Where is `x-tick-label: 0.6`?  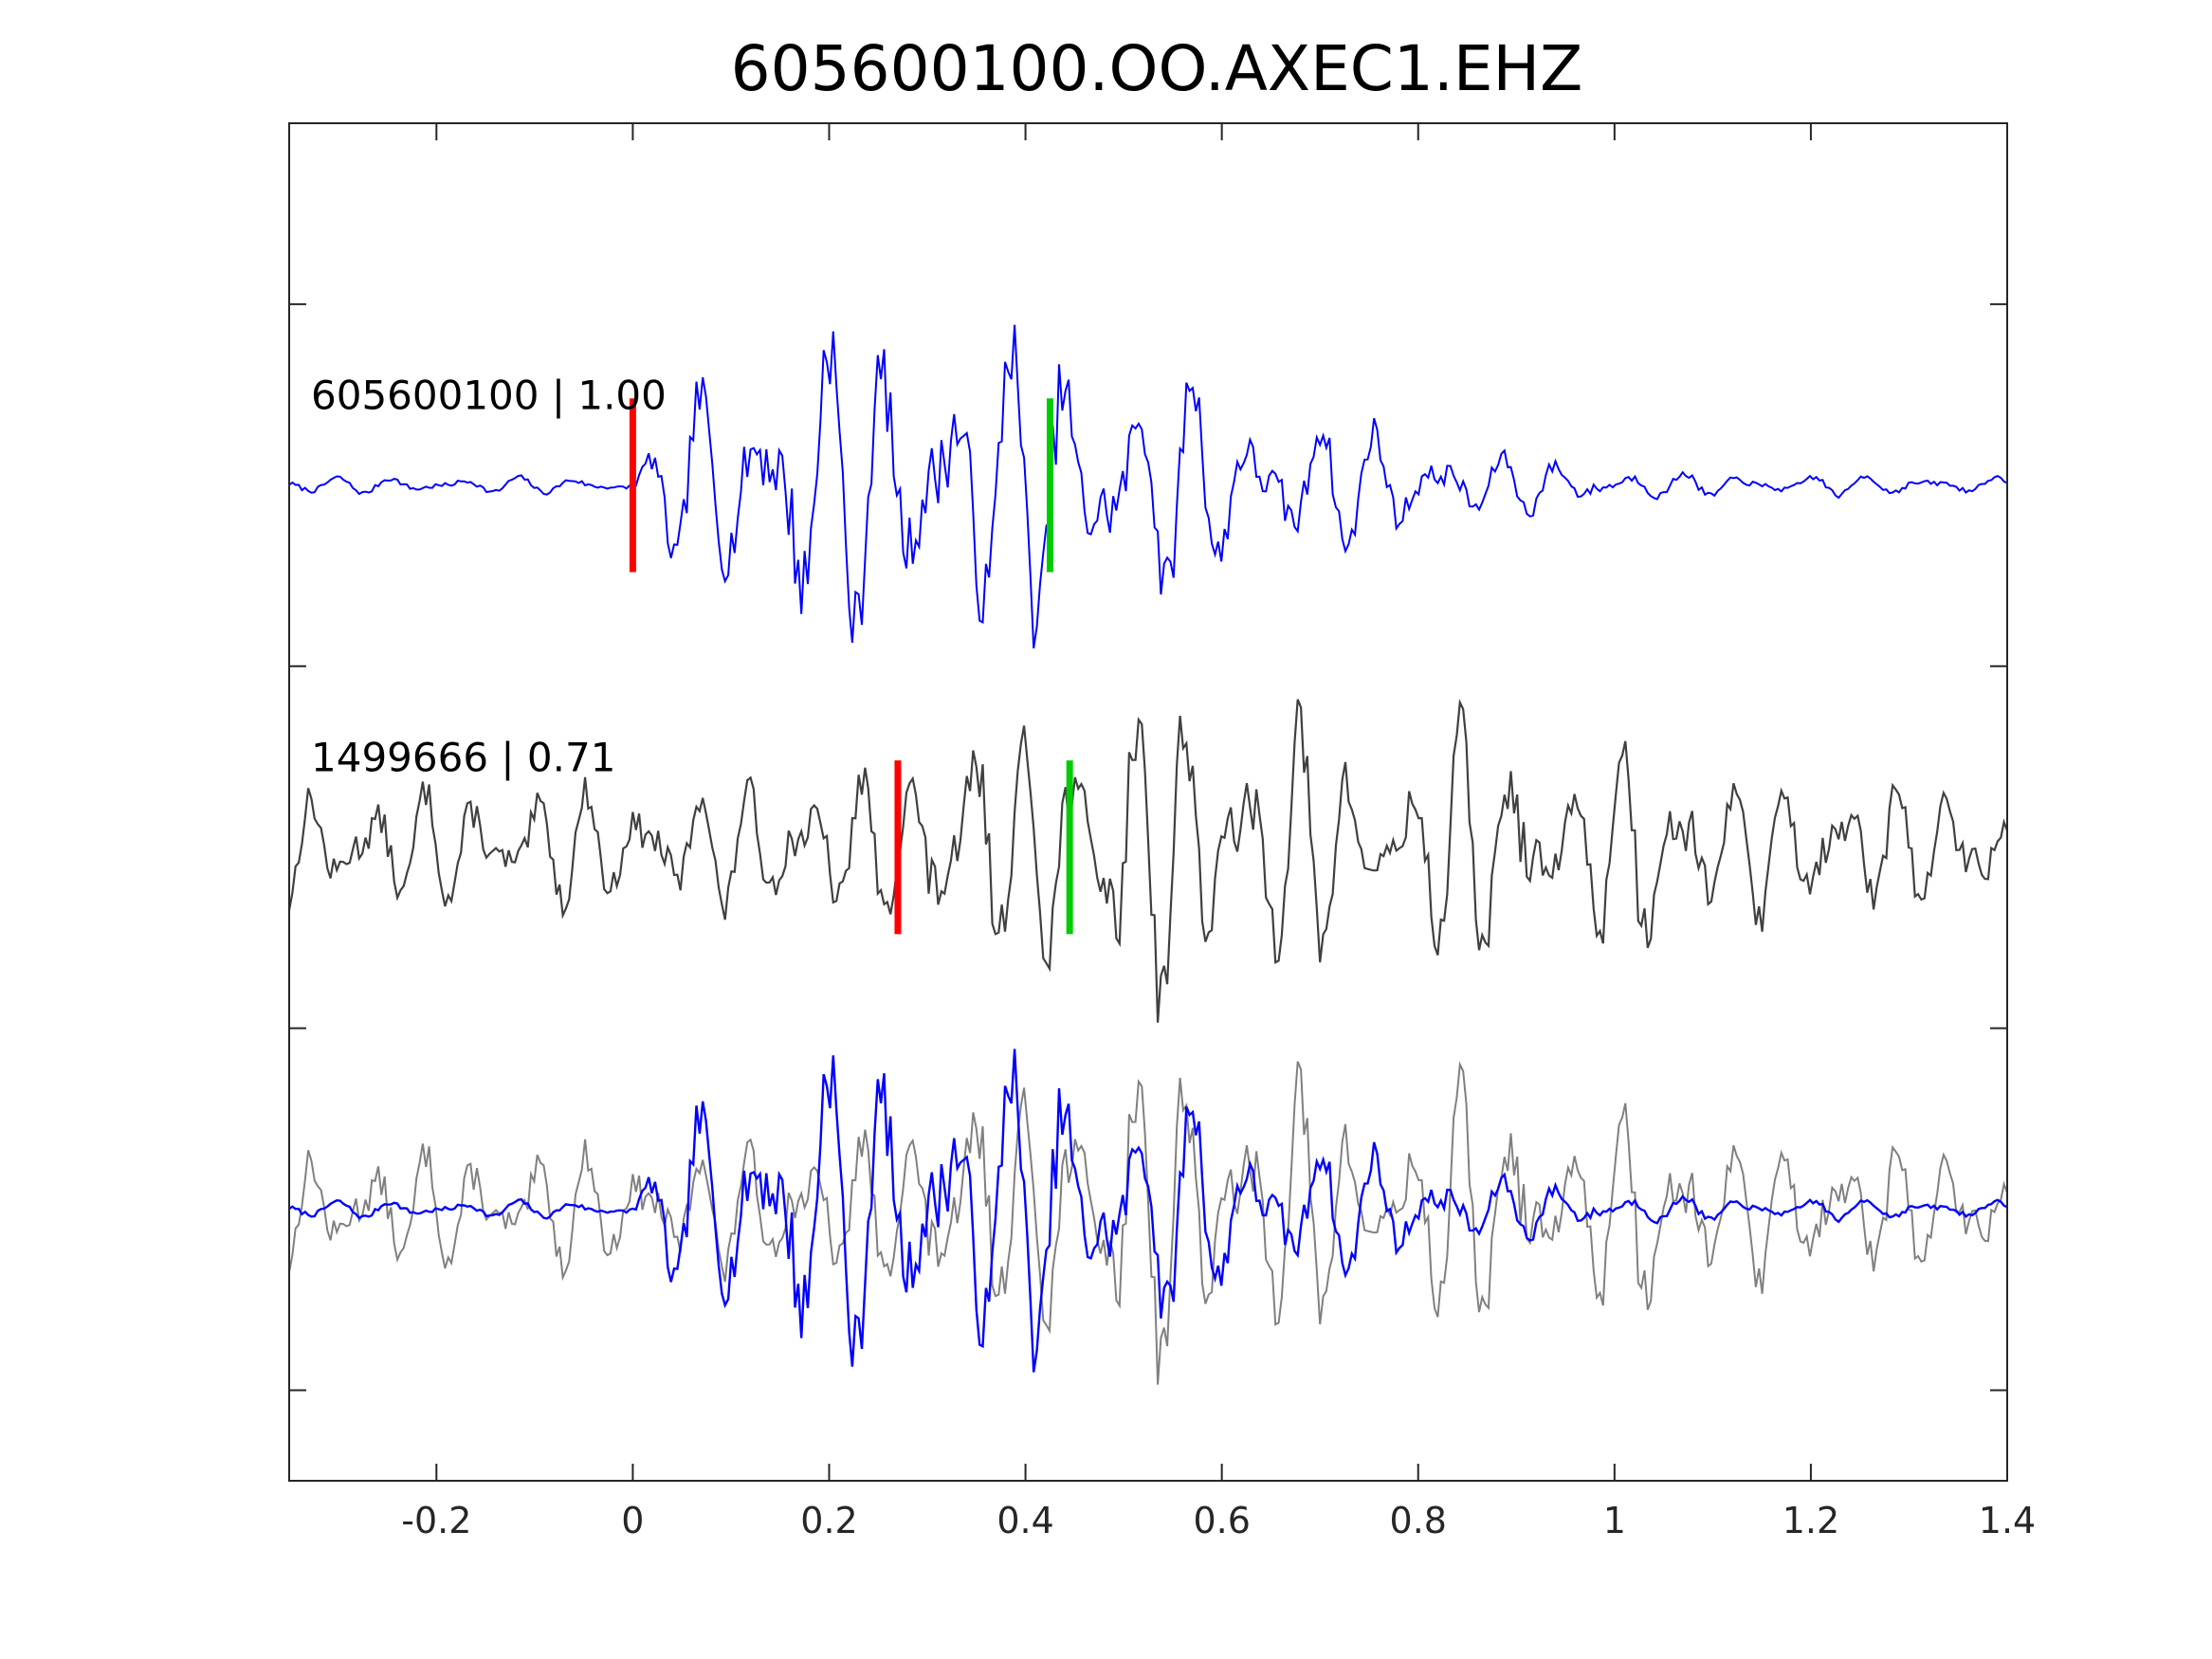 x-tick-label: 0.6 is located at coordinates (1221, 1520).